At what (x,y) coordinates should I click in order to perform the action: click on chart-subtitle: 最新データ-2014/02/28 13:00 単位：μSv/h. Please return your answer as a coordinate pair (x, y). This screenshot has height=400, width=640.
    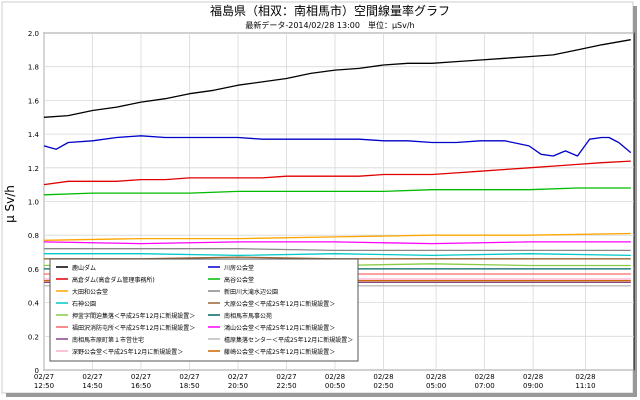
    Looking at the image, I should click on (329, 25).